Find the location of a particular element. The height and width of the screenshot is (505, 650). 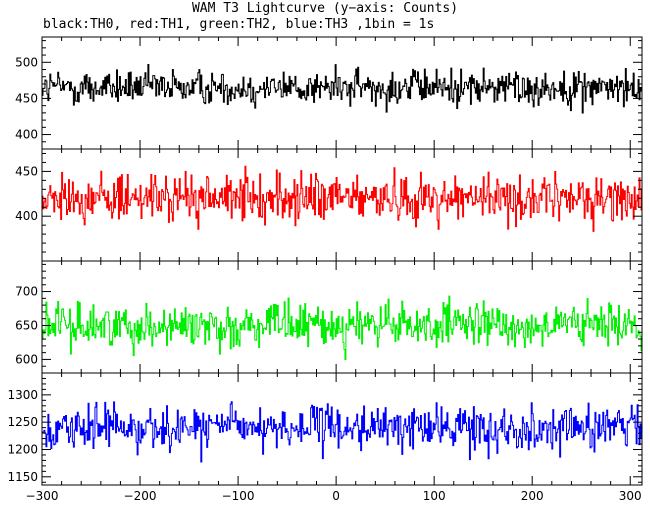

x-tick-label: 300 is located at coordinates (630, 496).